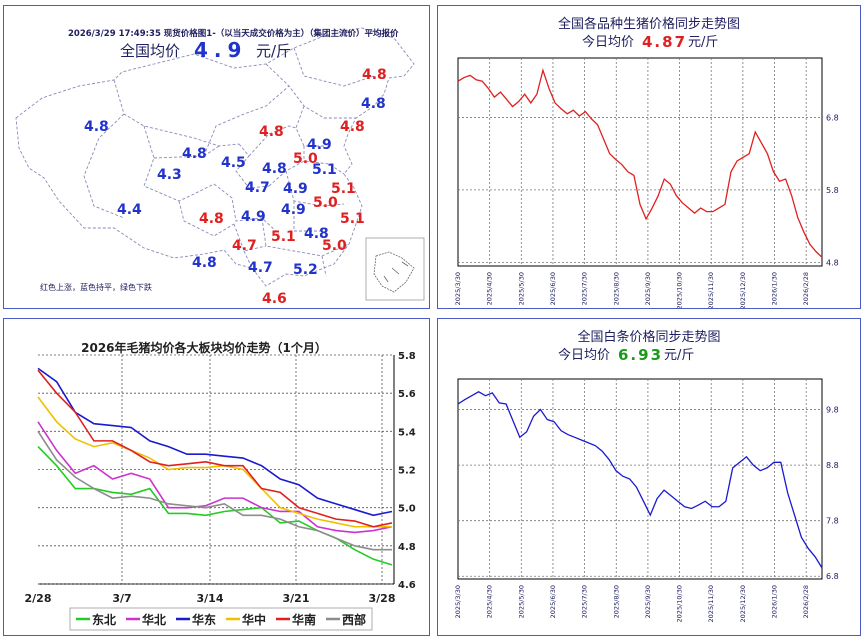  What do you see at coordinates (703, 42) in the screenshot?
I see `live-pig-unit: 元/斤` at bounding box center [703, 42].